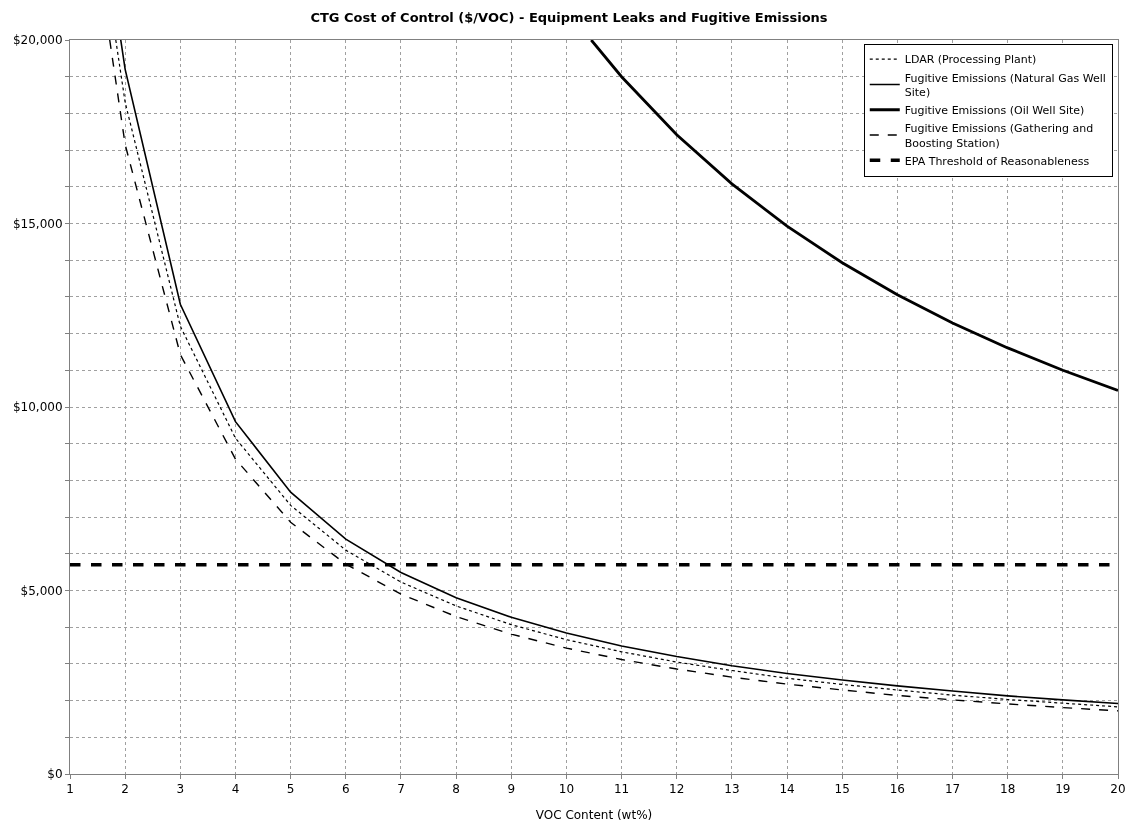 The image size is (1138, 834). I want to click on x-tick-label: 7, so click(401, 789).